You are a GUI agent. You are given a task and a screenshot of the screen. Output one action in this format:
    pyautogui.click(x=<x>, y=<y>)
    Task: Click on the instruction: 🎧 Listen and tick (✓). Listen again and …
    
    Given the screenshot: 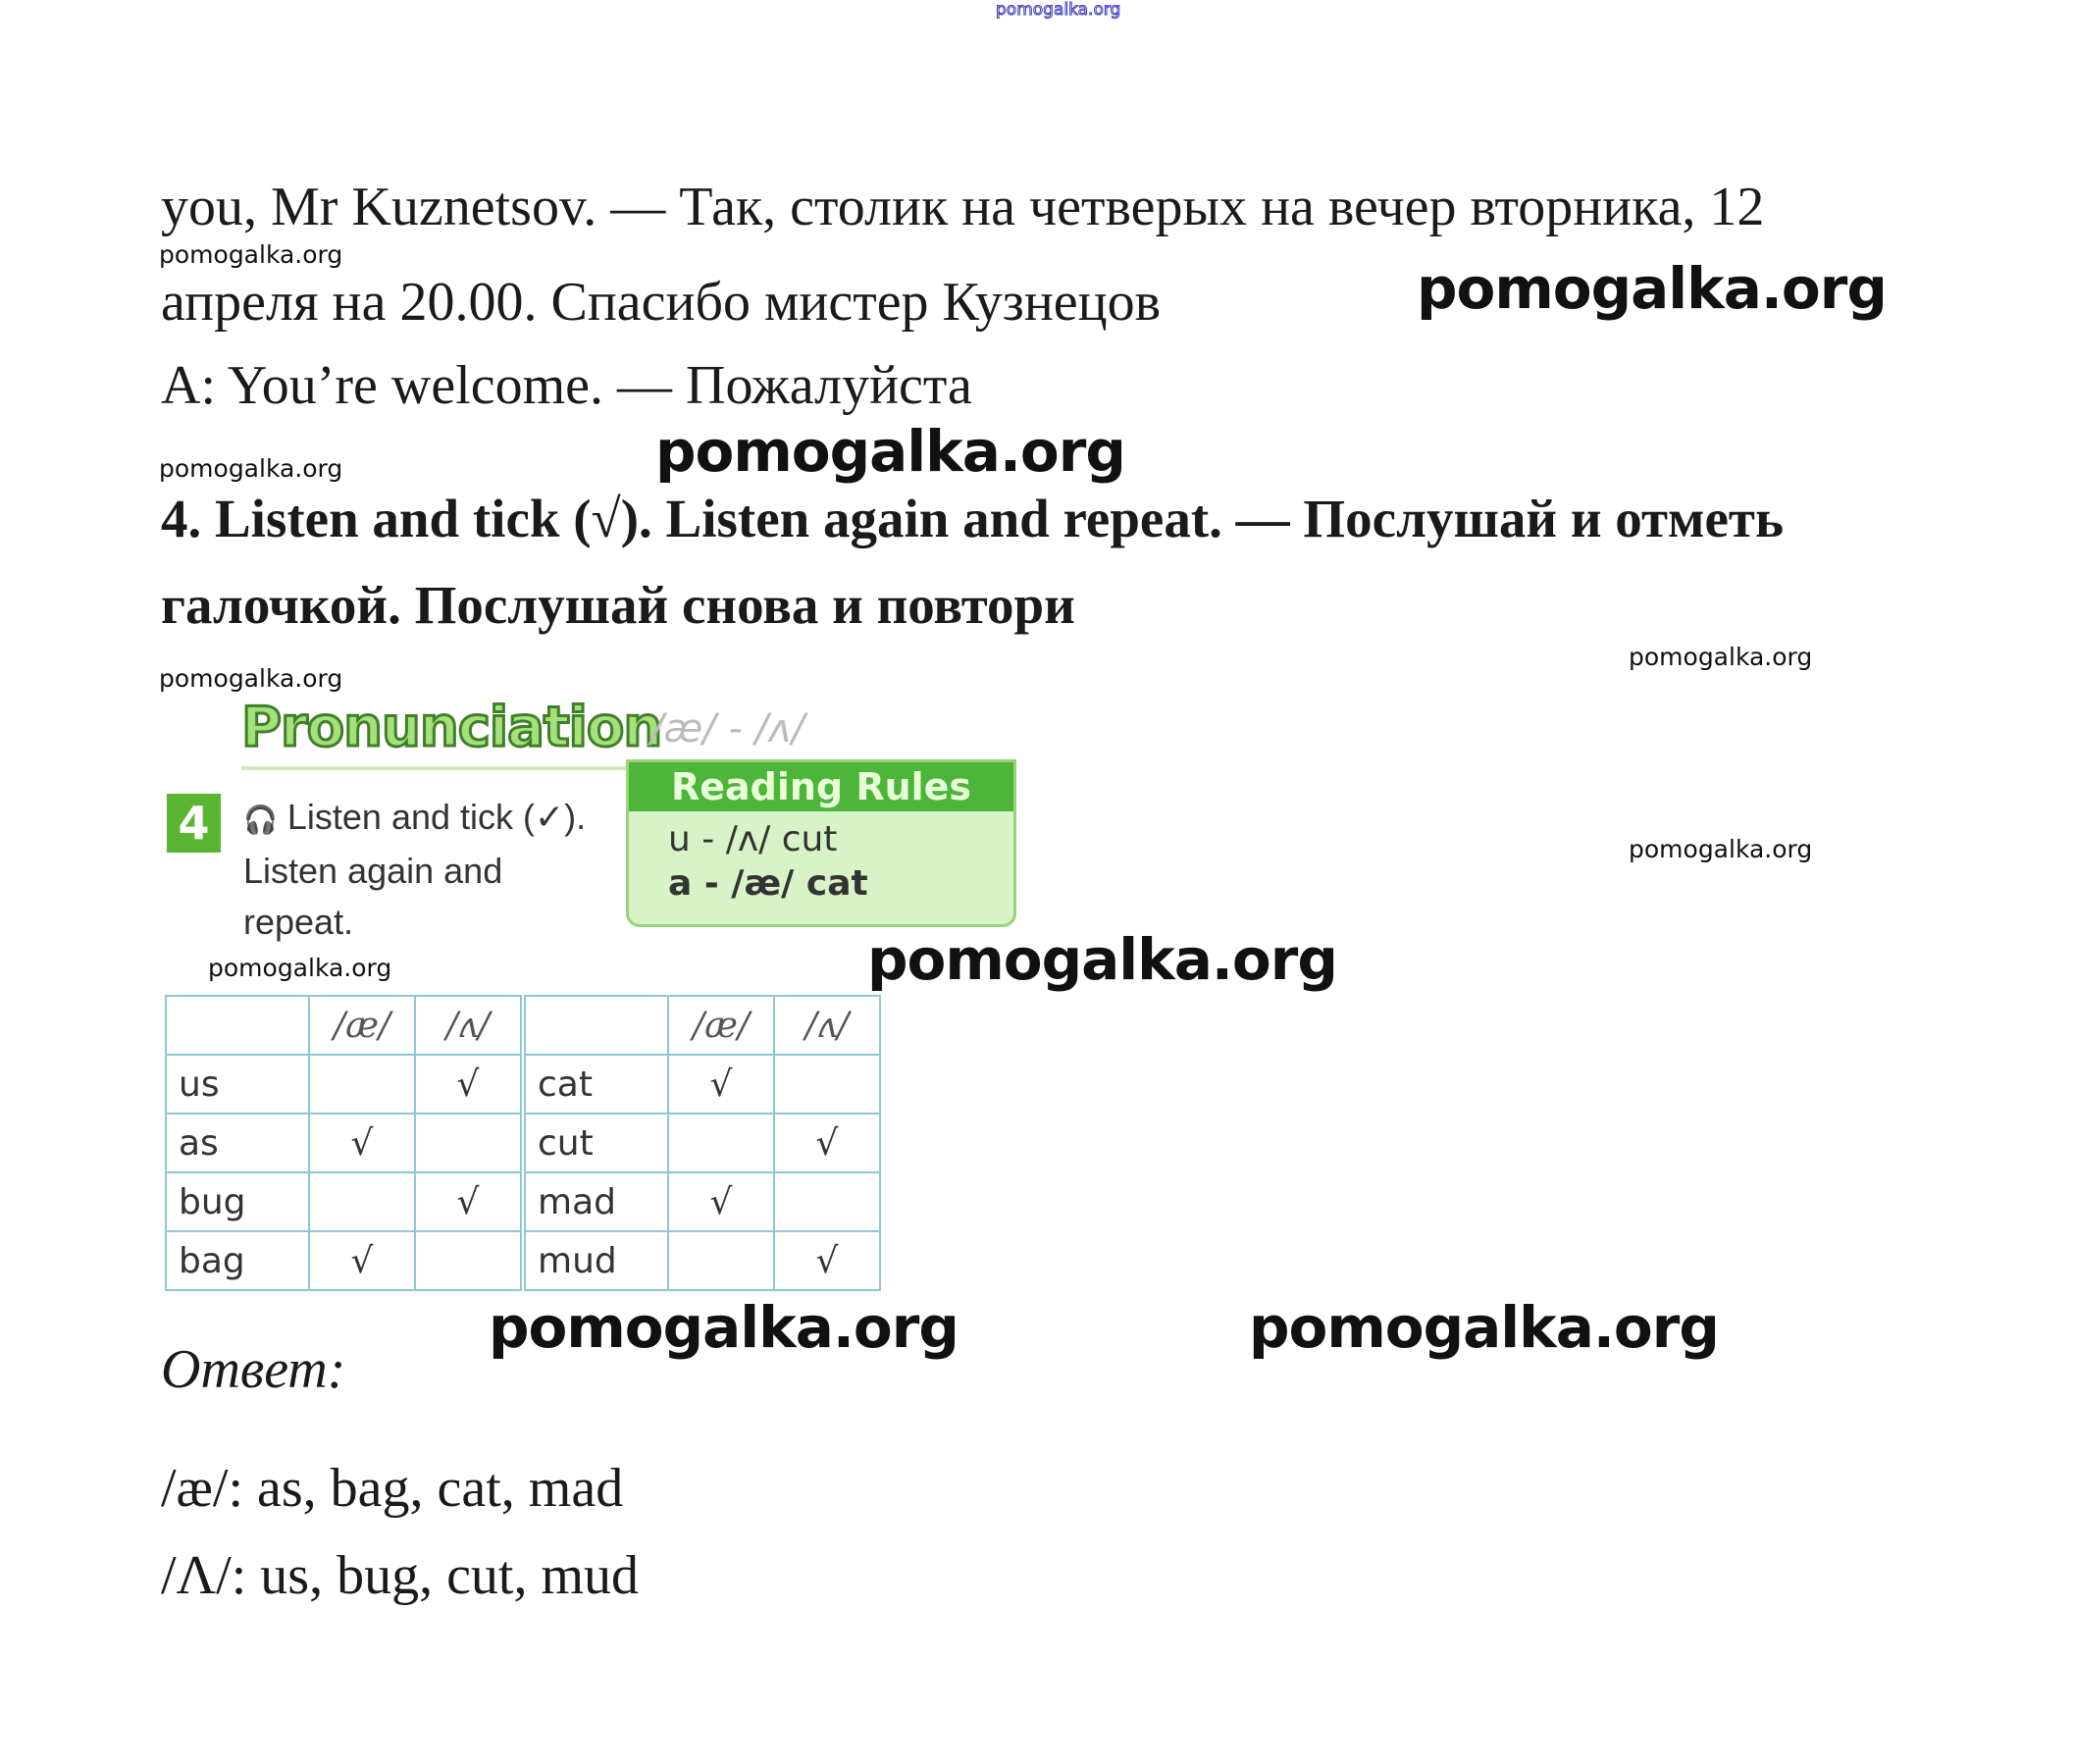 What is the action you would take?
    pyautogui.click(x=430, y=870)
    